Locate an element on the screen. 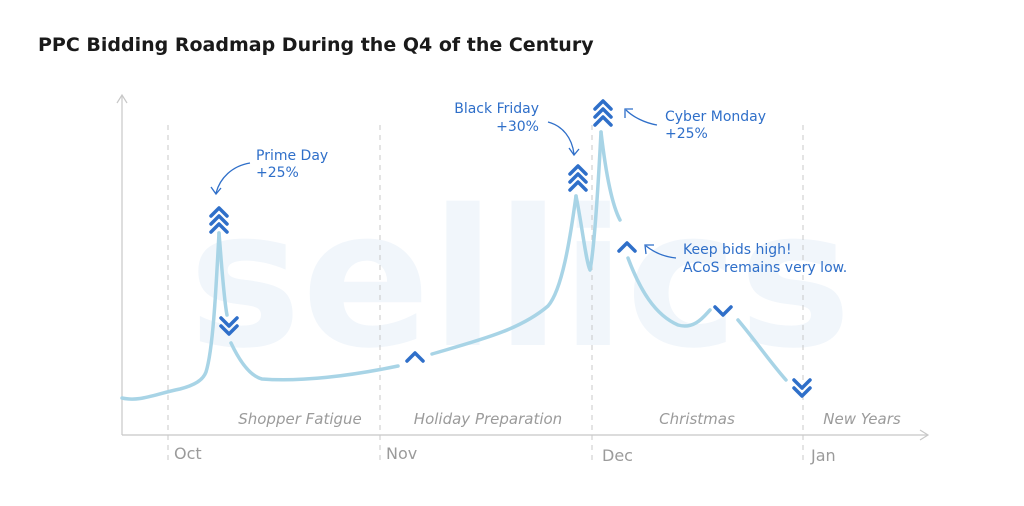 The width and height of the screenshot is (1024, 506). chevron-down-icon is located at coordinates (723, 311).